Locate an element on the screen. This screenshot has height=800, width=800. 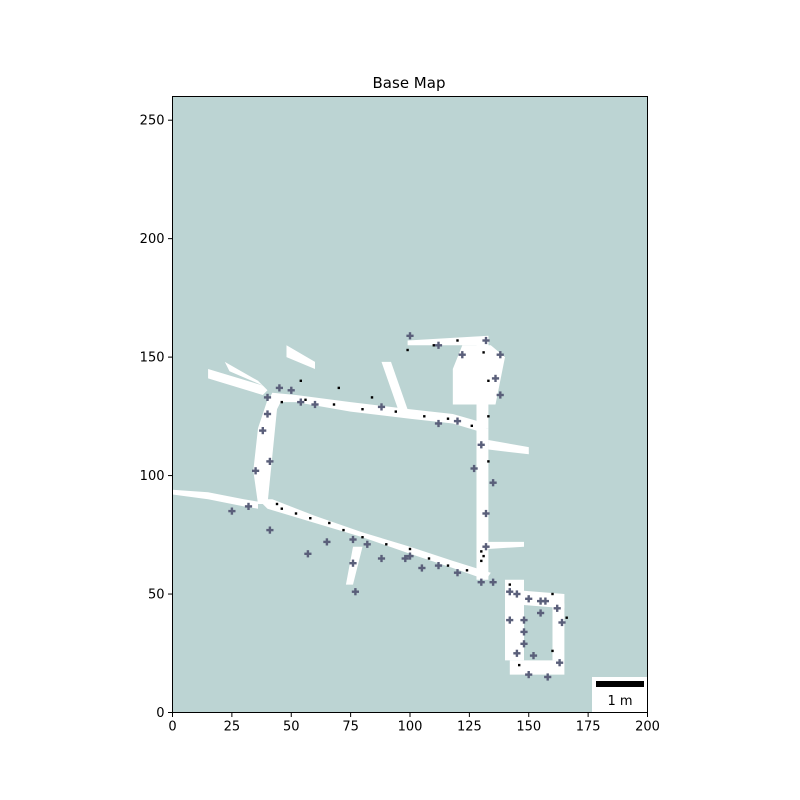
scale-bar-line is located at coordinates (620, 684).